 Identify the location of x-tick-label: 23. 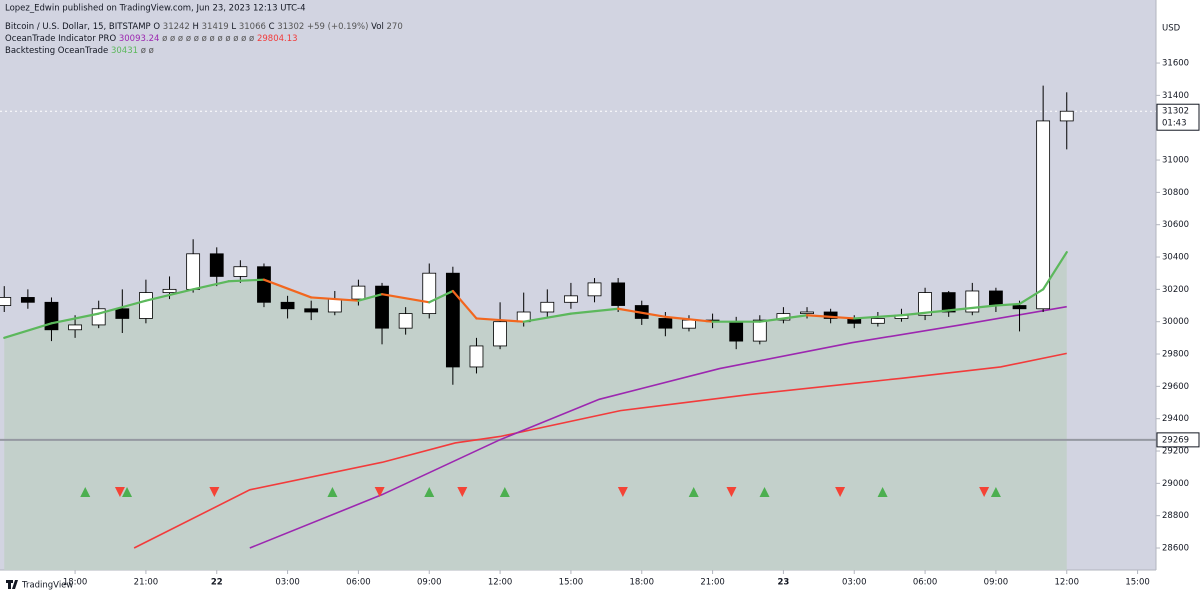
(783, 583).